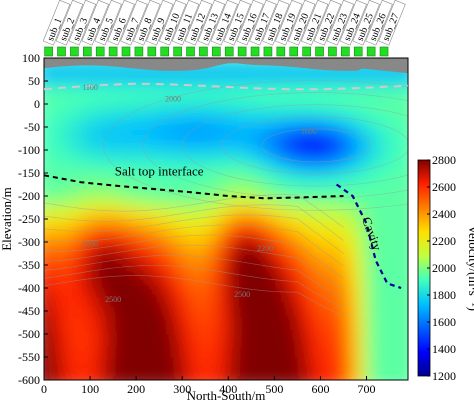 Image resolution: width=474 pixels, height=407 pixels. I want to click on y-tick-label: 0, so click(37, 104).